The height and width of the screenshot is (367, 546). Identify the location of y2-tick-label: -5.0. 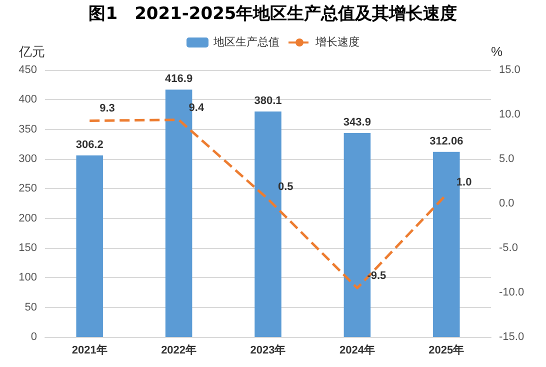
(508, 248).